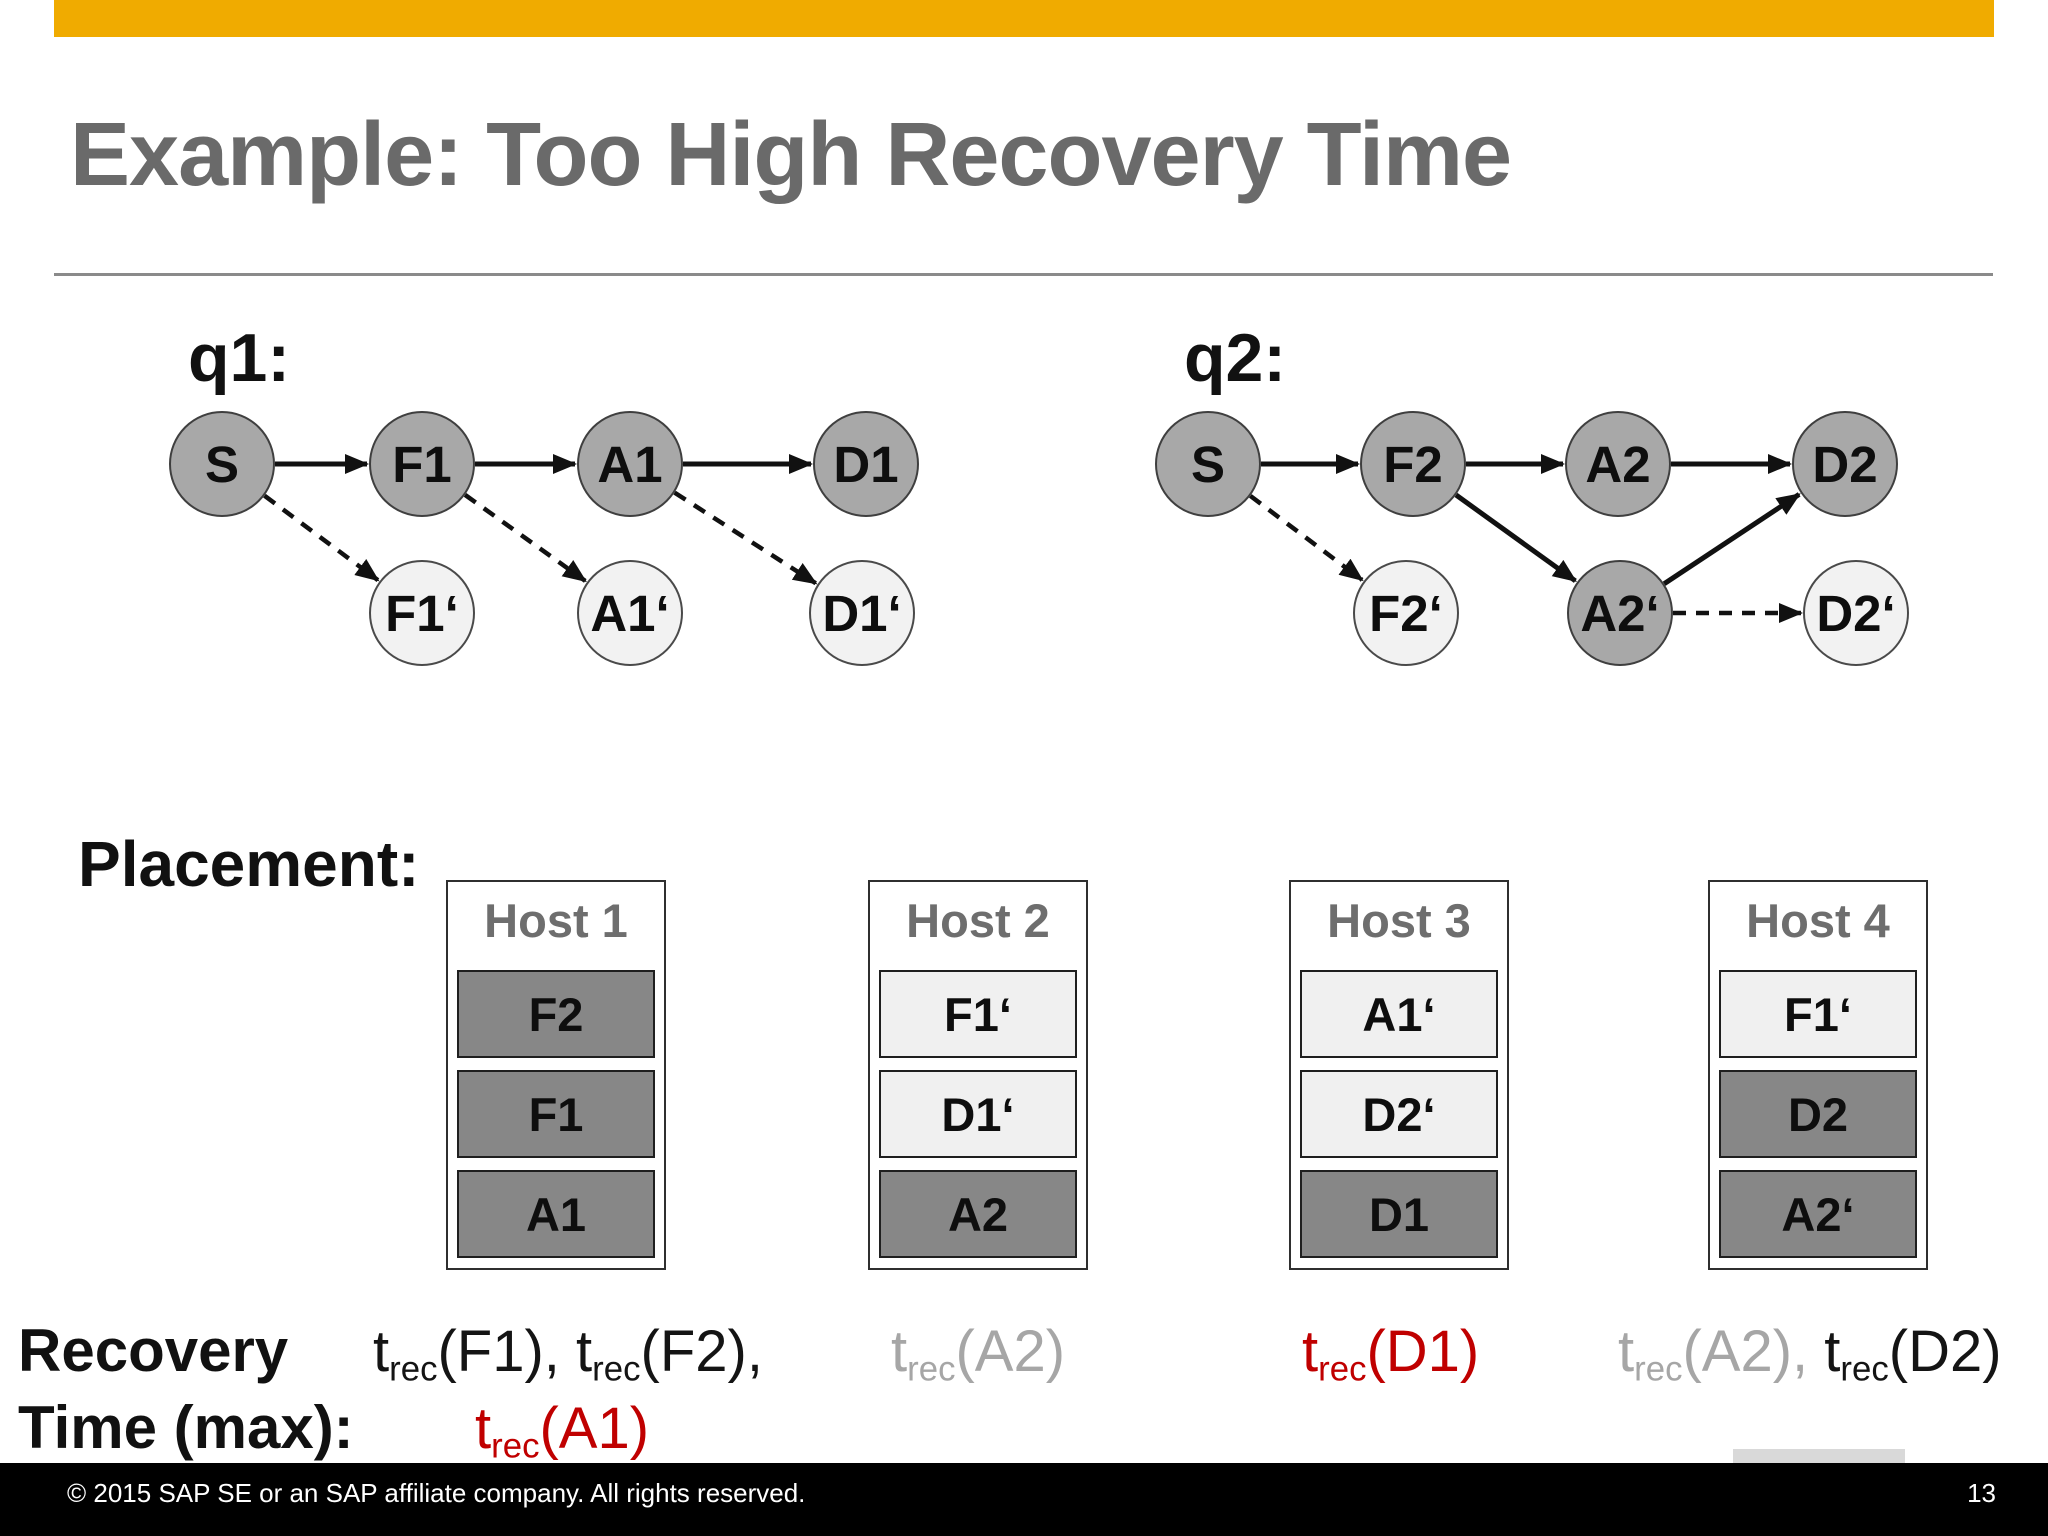  I want to click on node-label-q1-S: S, so click(222, 464).